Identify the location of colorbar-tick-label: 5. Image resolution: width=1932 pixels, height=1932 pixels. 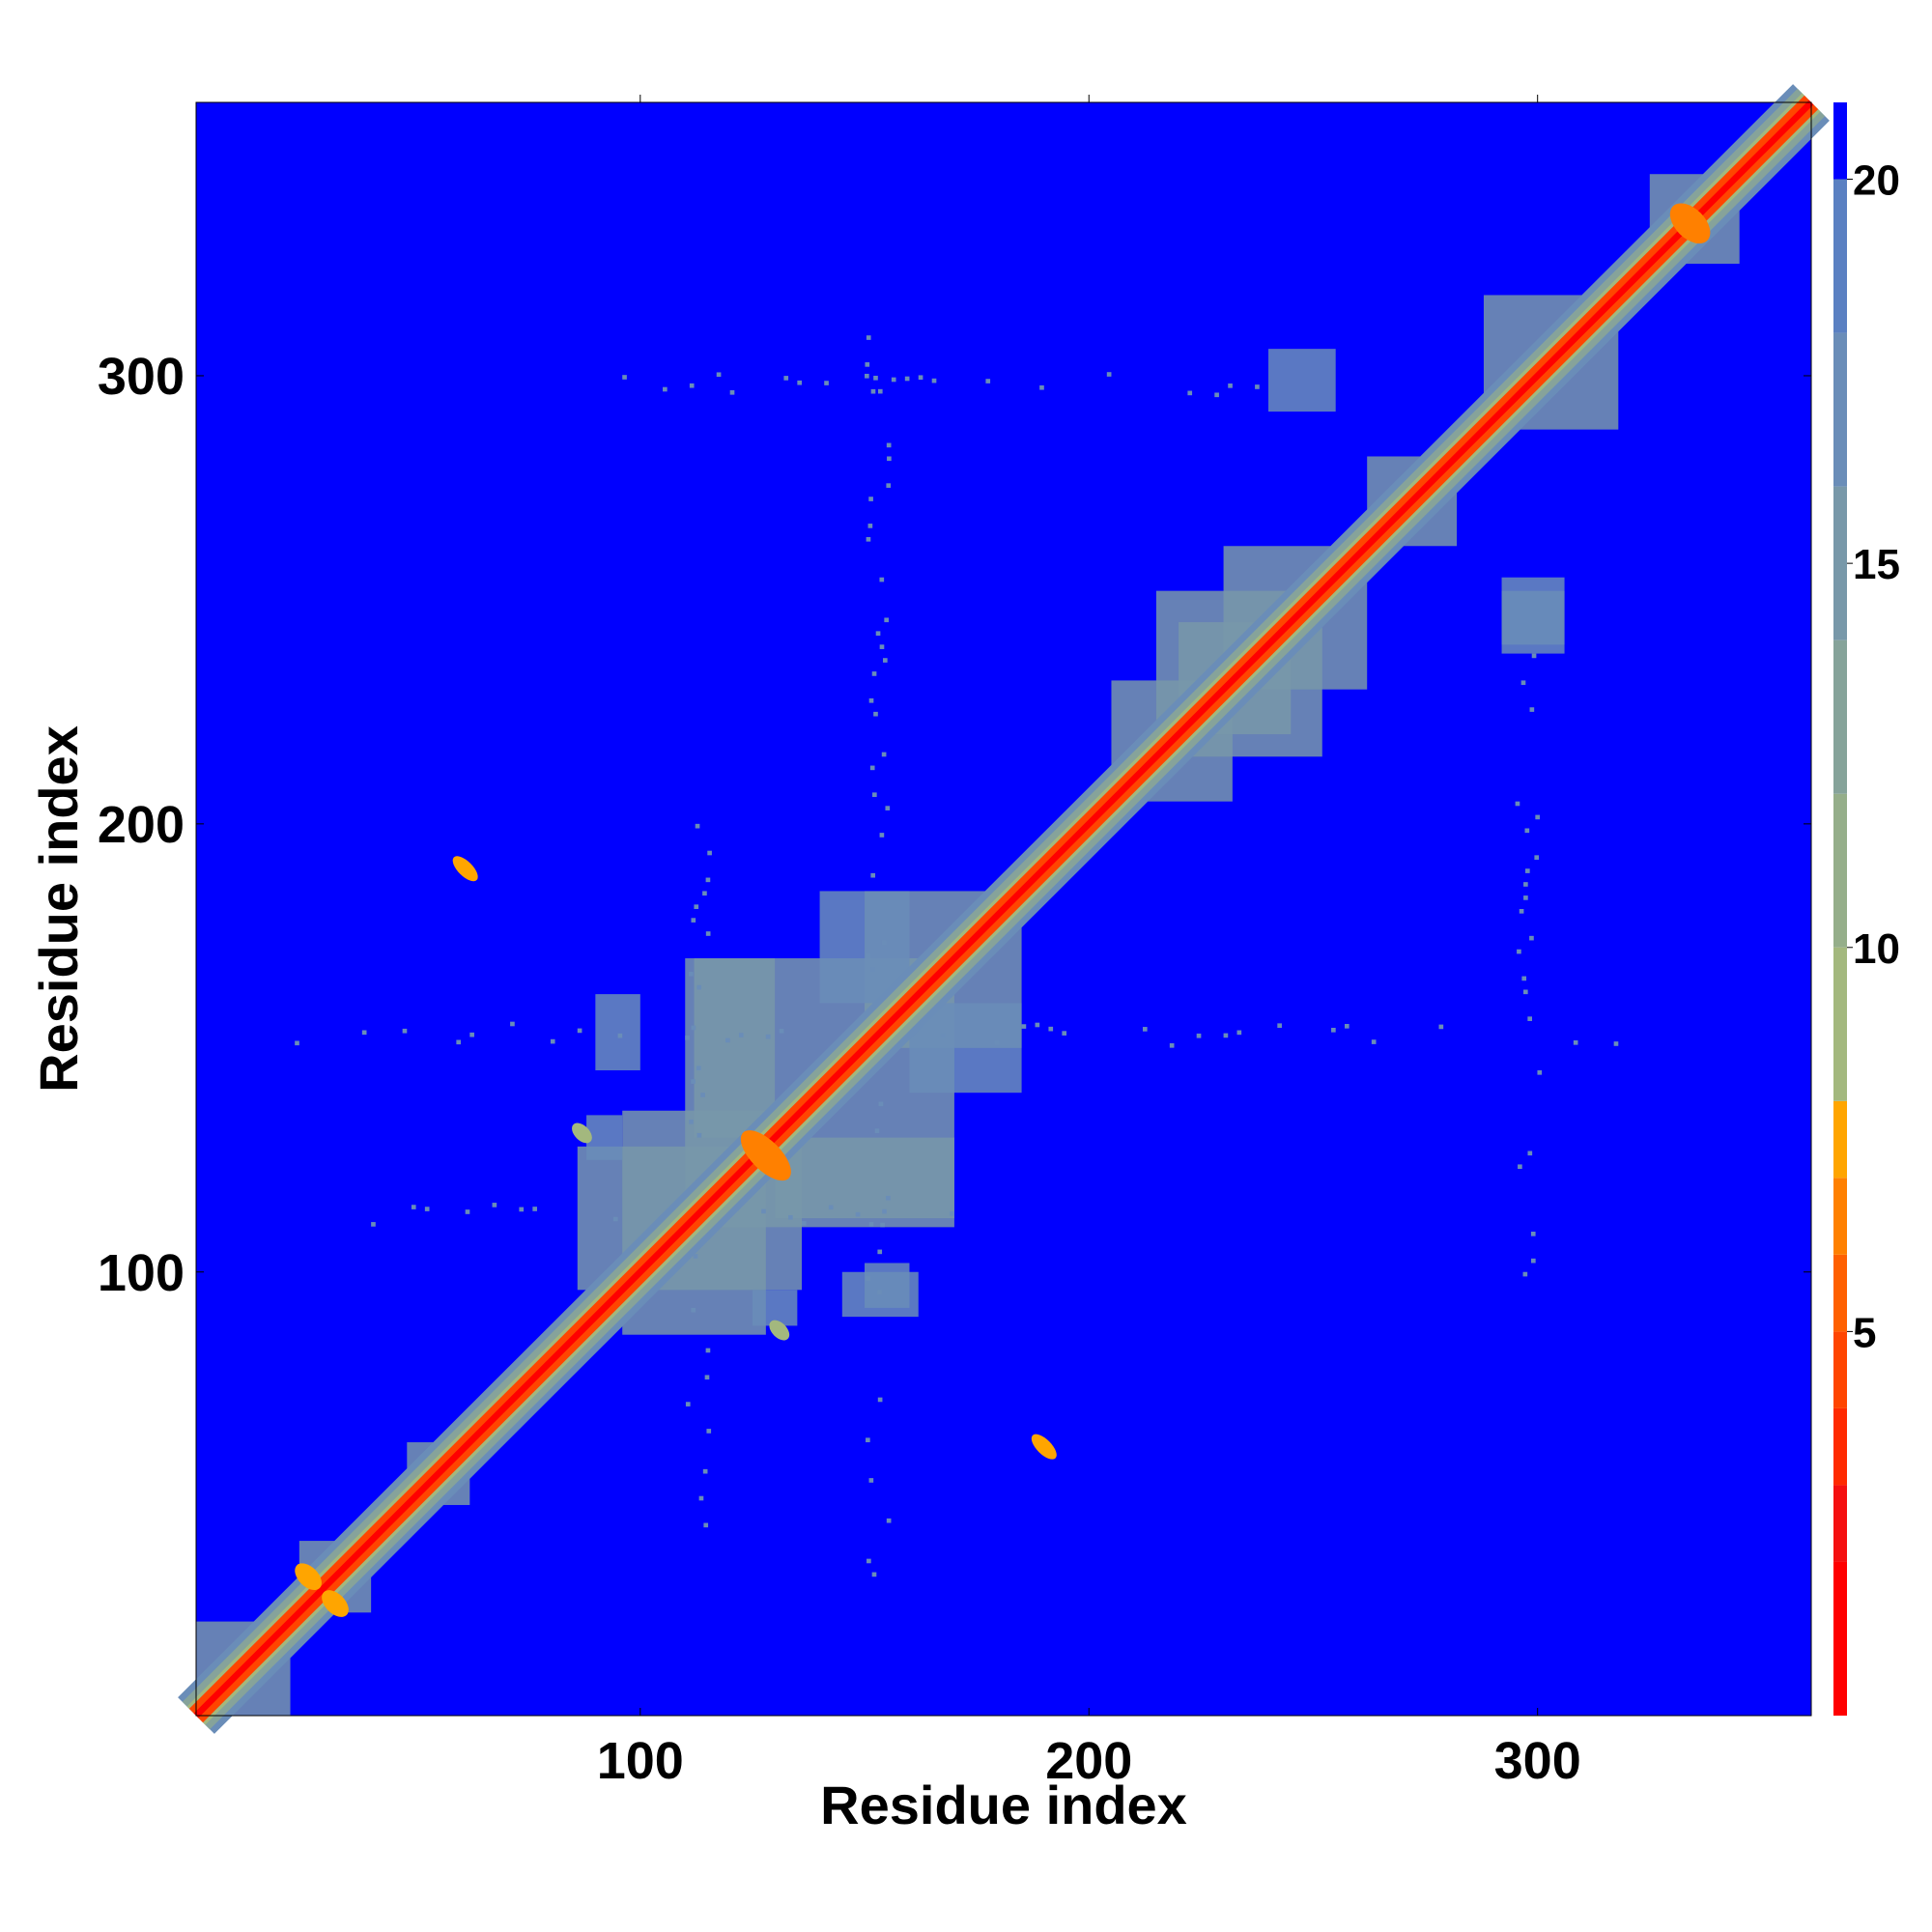
(1864, 1332).